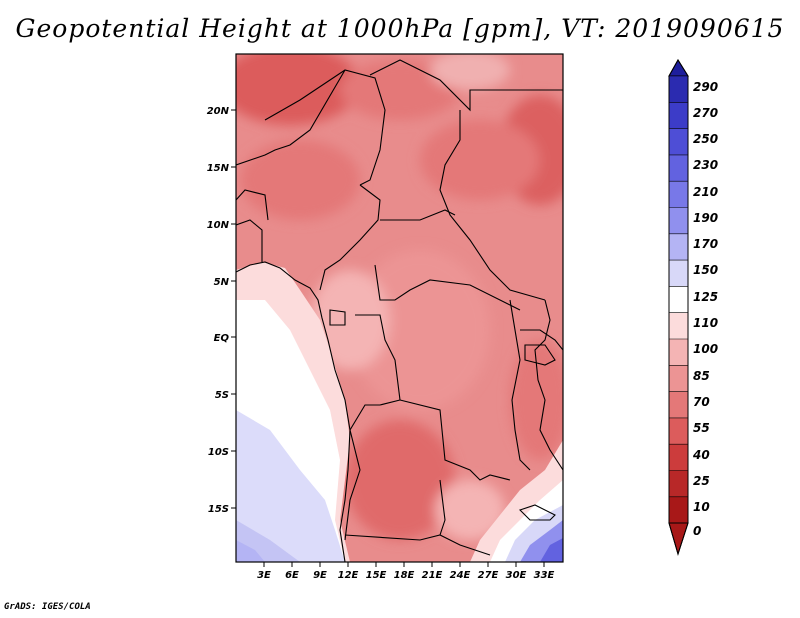  Describe the element at coordinates (705, 192) in the screenshot. I see `colorbar-label: 210` at that location.